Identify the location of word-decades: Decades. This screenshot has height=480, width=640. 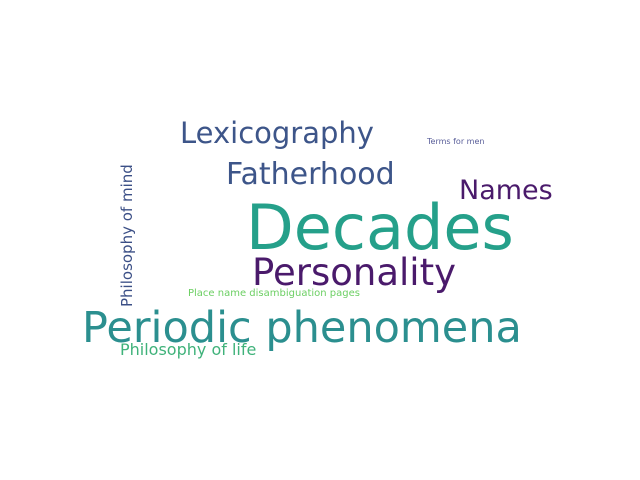
(380, 227).